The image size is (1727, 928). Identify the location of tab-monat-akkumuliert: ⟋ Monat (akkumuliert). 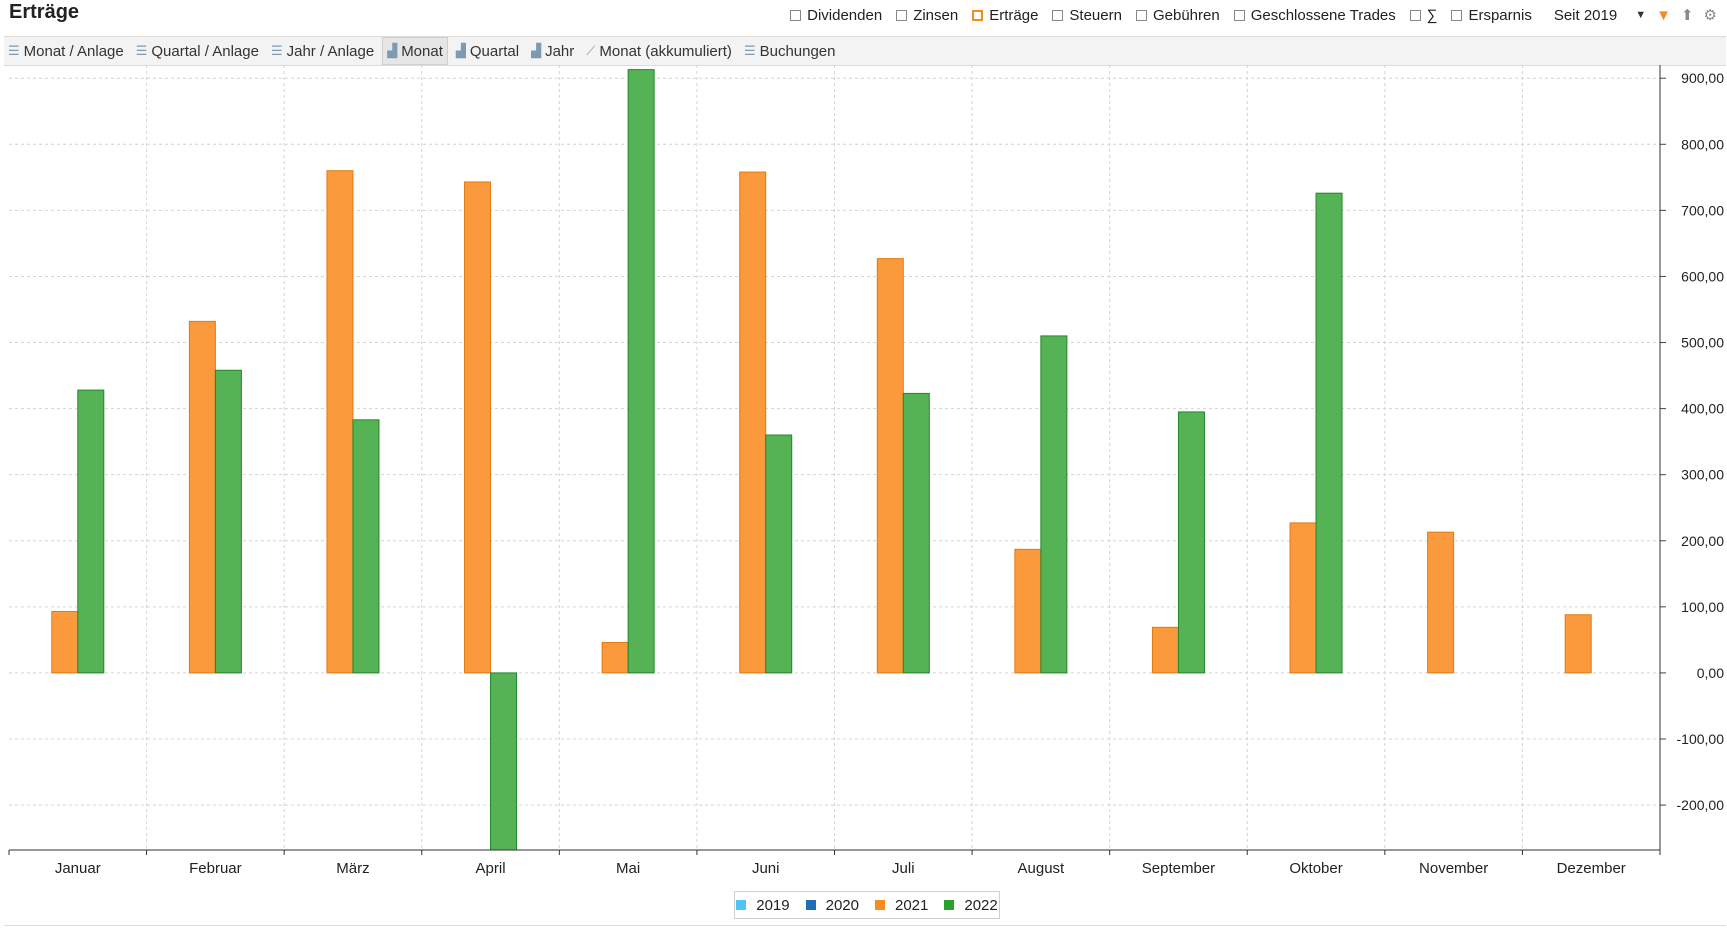
(659, 51).